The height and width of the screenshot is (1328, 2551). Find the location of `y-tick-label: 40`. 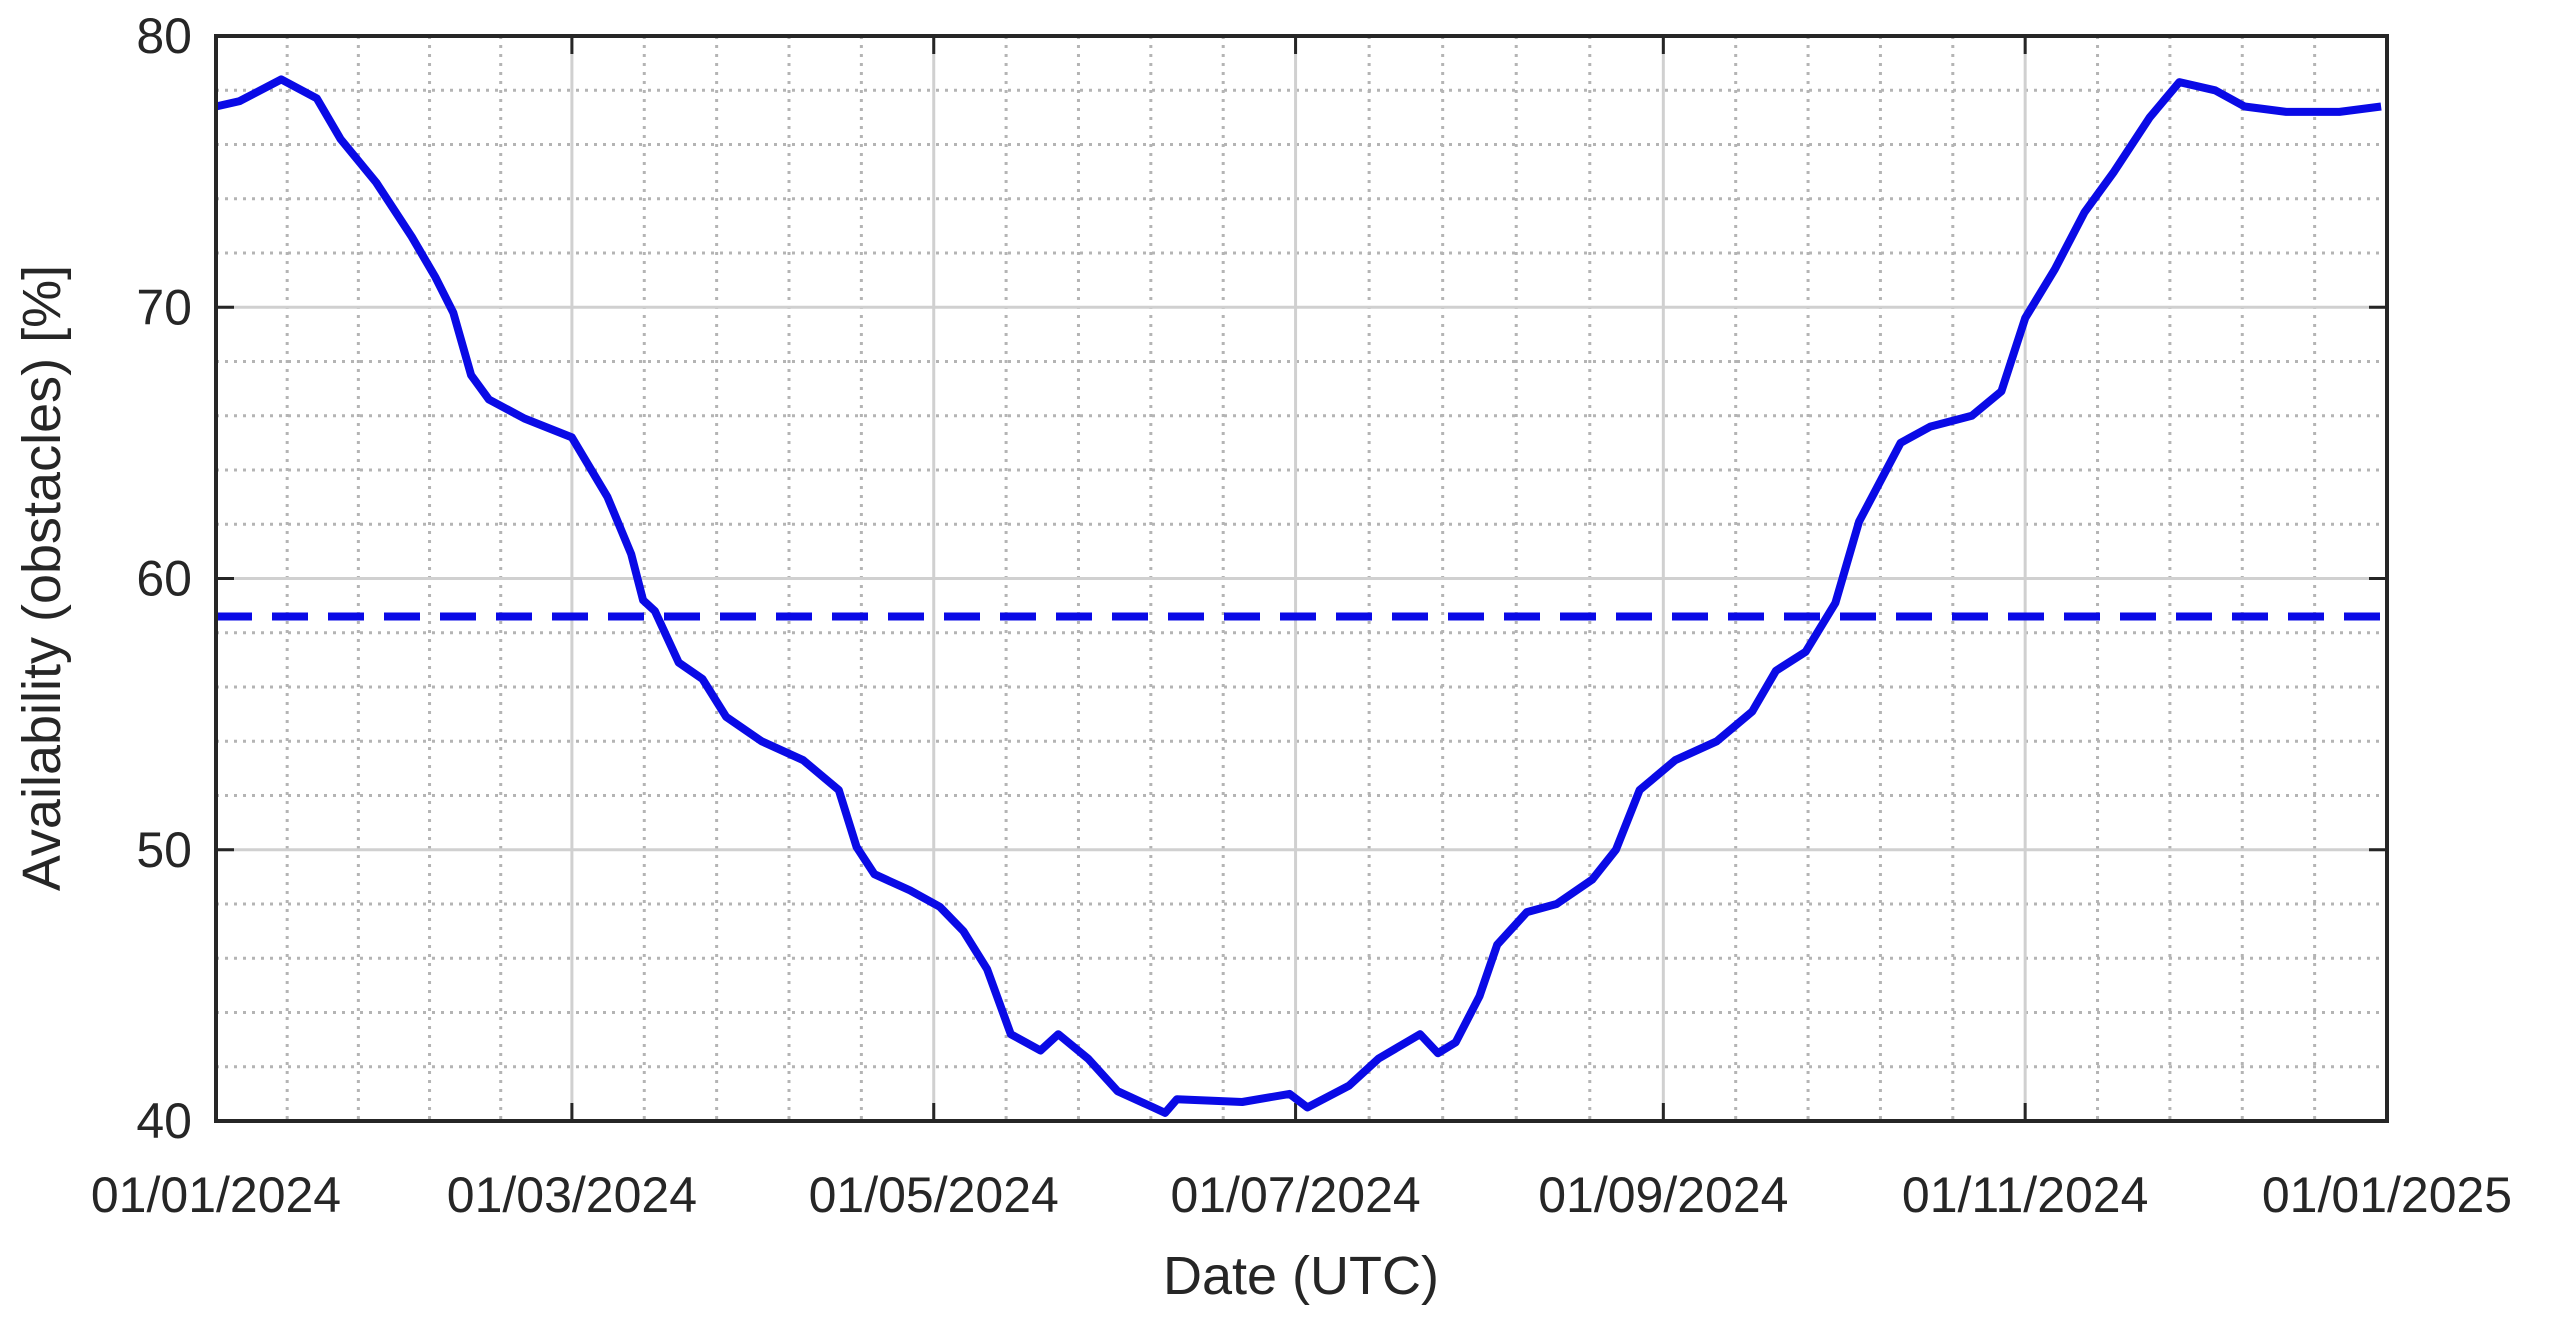

y-tick-label: 40 is located at coordinates (164, 1121).